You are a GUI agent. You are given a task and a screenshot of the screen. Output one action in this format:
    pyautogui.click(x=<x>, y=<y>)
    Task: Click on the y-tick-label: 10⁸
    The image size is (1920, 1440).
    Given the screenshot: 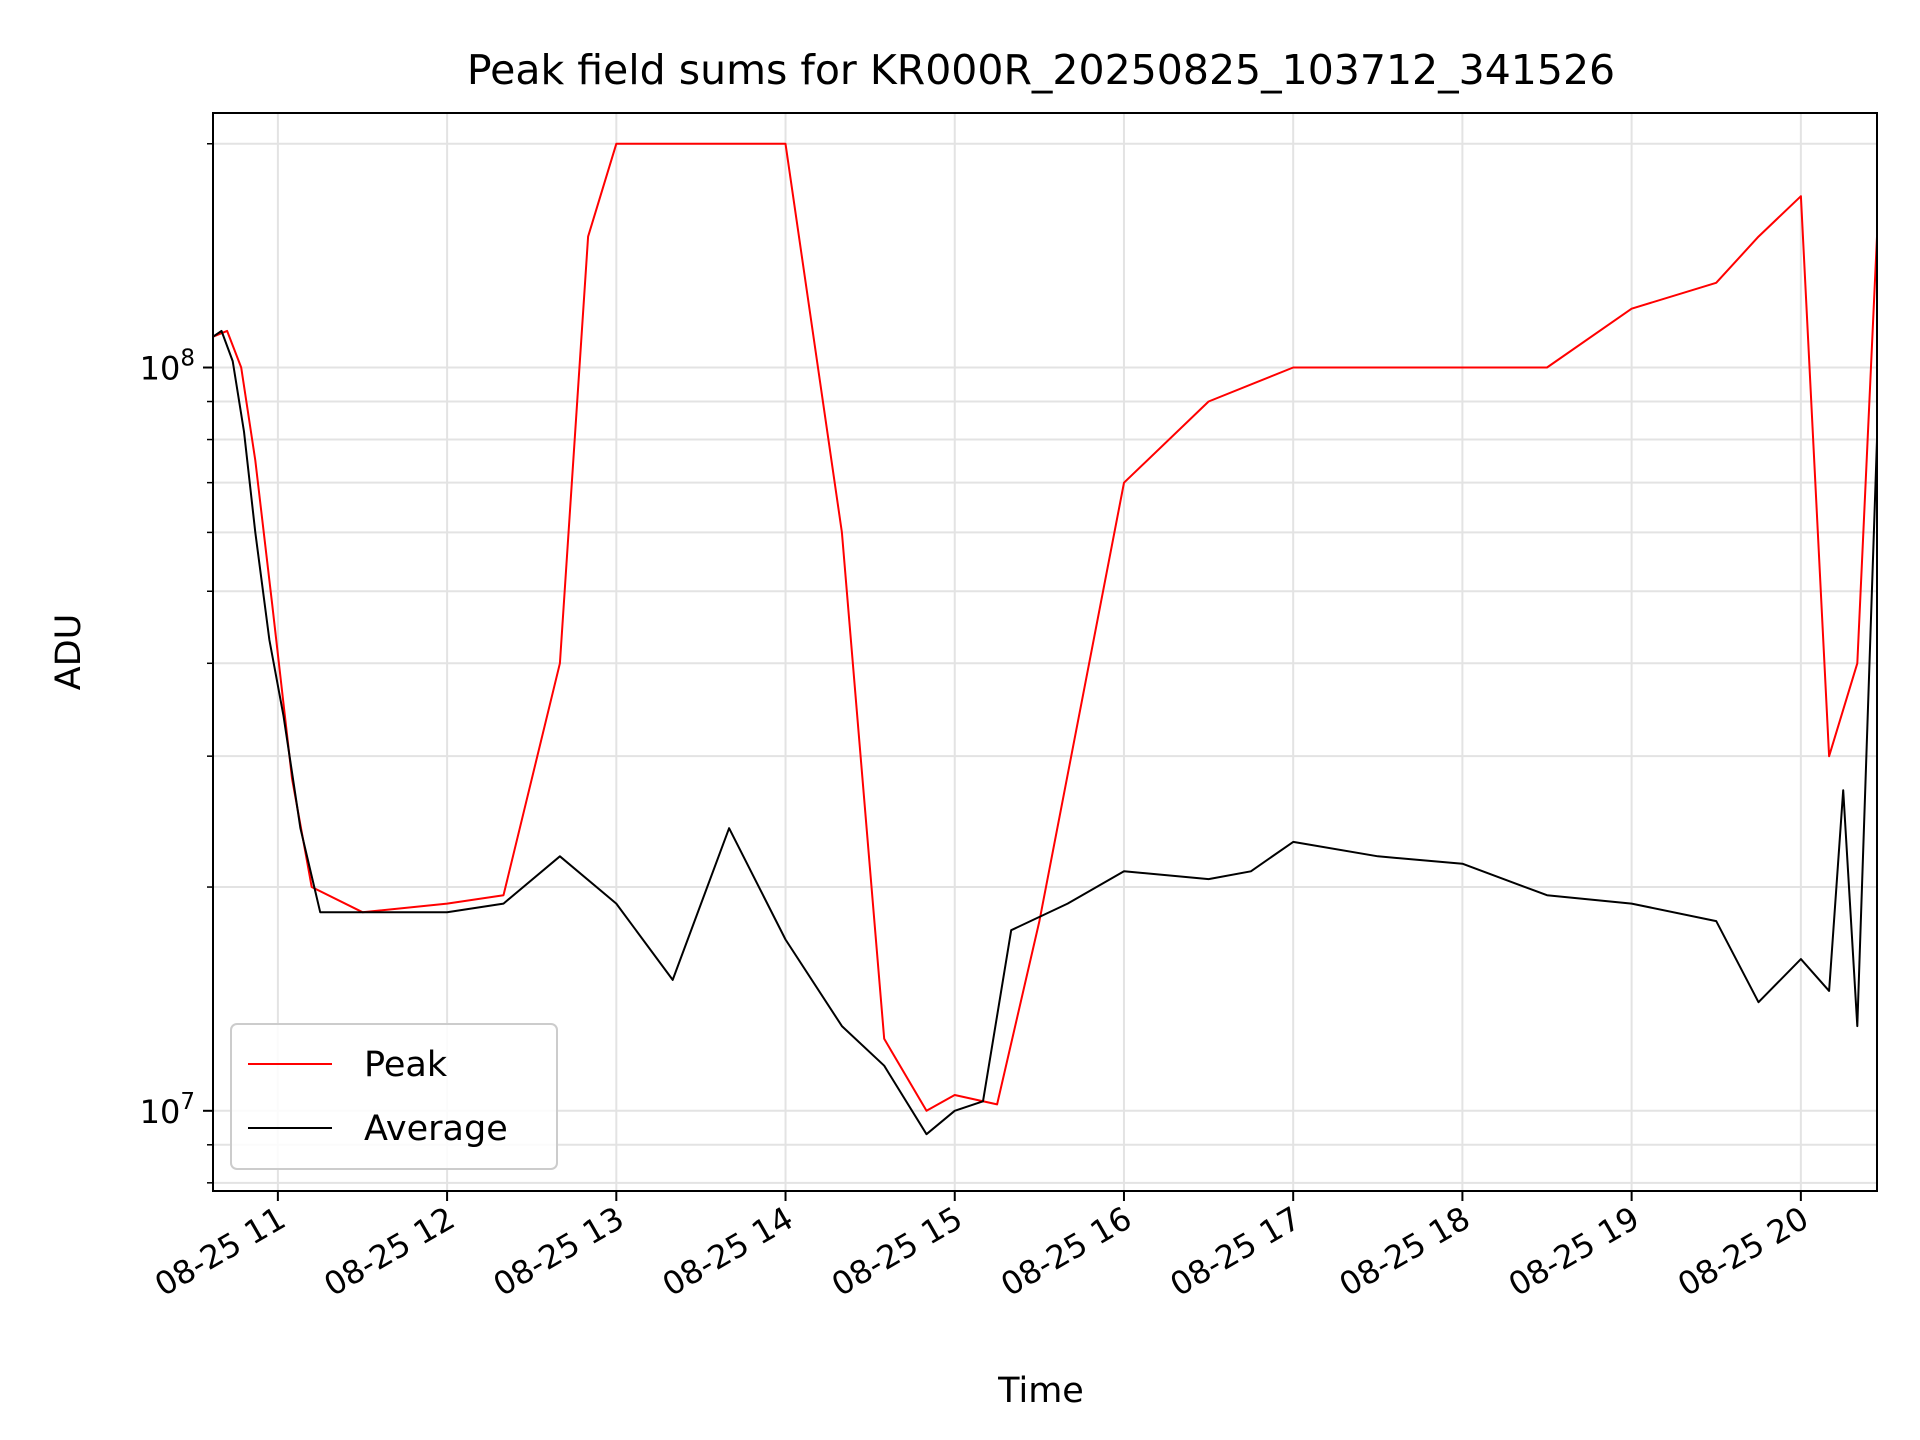 What is the action you would take?
    pyautogui.click(x=167, y=367)
    